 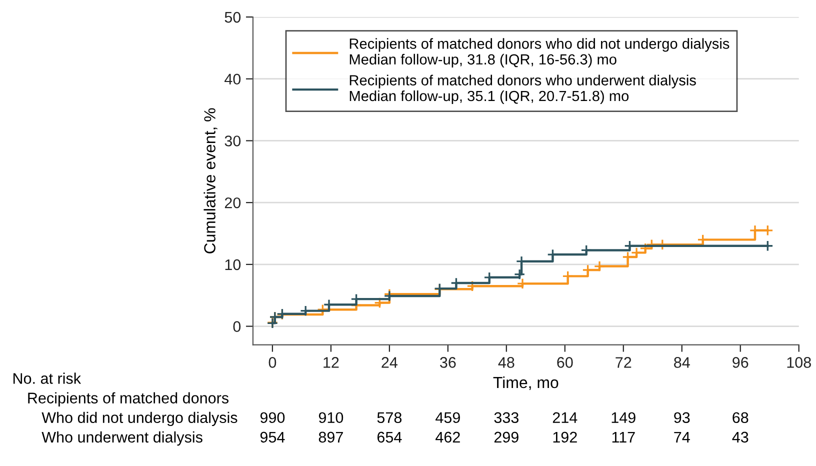 I want to click on legend-label: Recipients of matched donors who underwent dialysis Median follow-up, 35.1 (IQR, 20.7-51.8) mo, so click(x=523, y=89).